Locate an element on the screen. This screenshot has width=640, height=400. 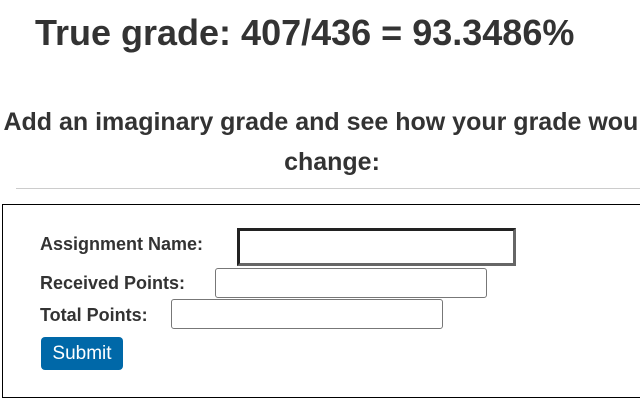
total-points-input is located at coordinates (307, 314).